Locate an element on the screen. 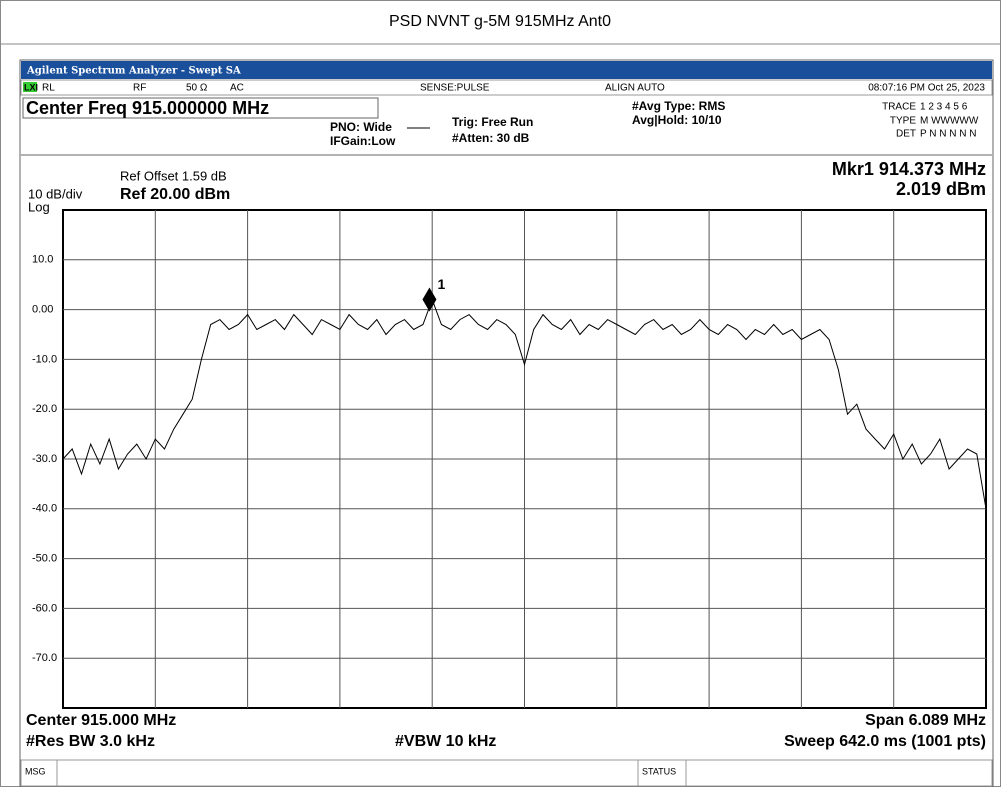  trace-values: 1 2 3 4 5 6 is located at coordinates (944, 107).